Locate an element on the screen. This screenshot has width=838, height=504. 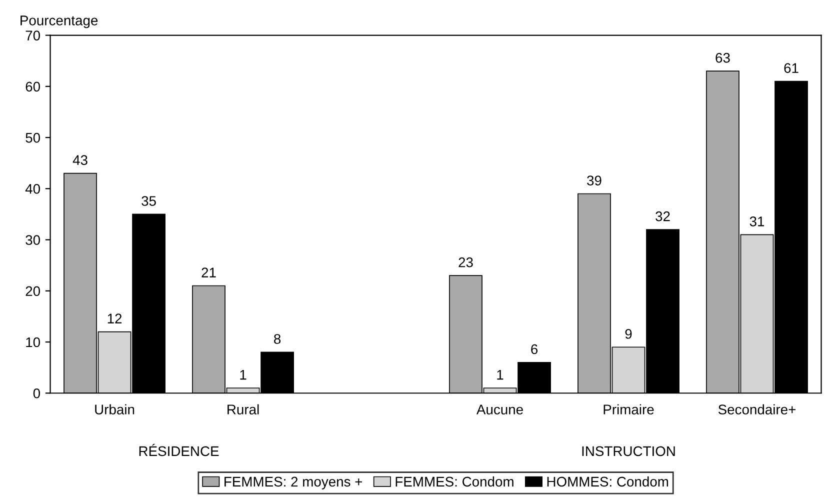
legend-label: FEMMES: Condom is located at coordinates (455, 481).